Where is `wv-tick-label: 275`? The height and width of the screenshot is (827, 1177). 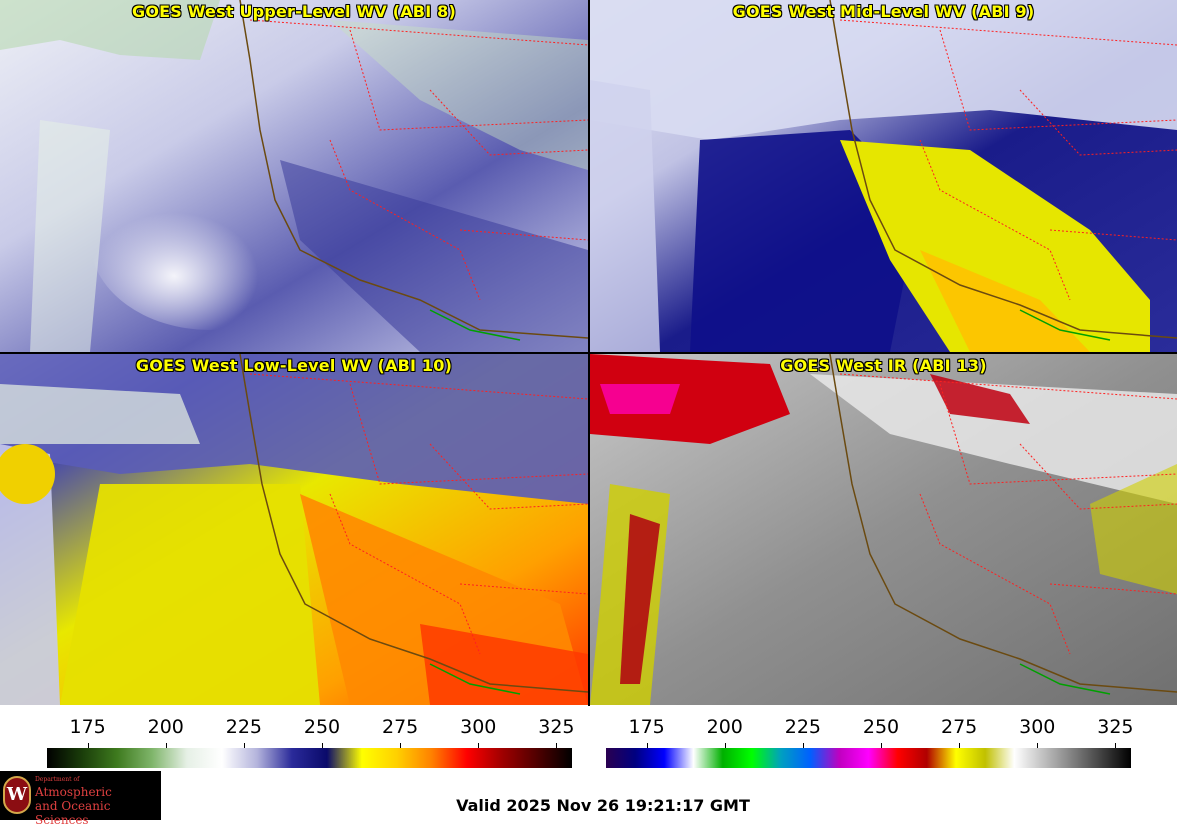 wv-tick-label: 275 is located at coordinates (400, 727).